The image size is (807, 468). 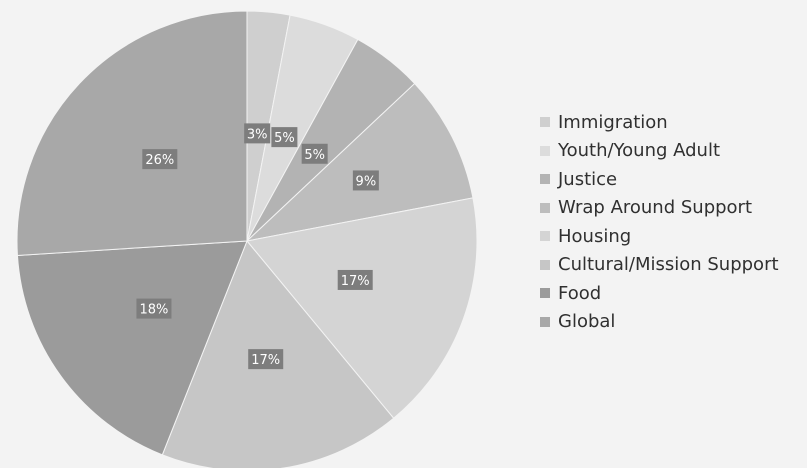 I want to click on legend-label: Global, so click(x=587, y=322).